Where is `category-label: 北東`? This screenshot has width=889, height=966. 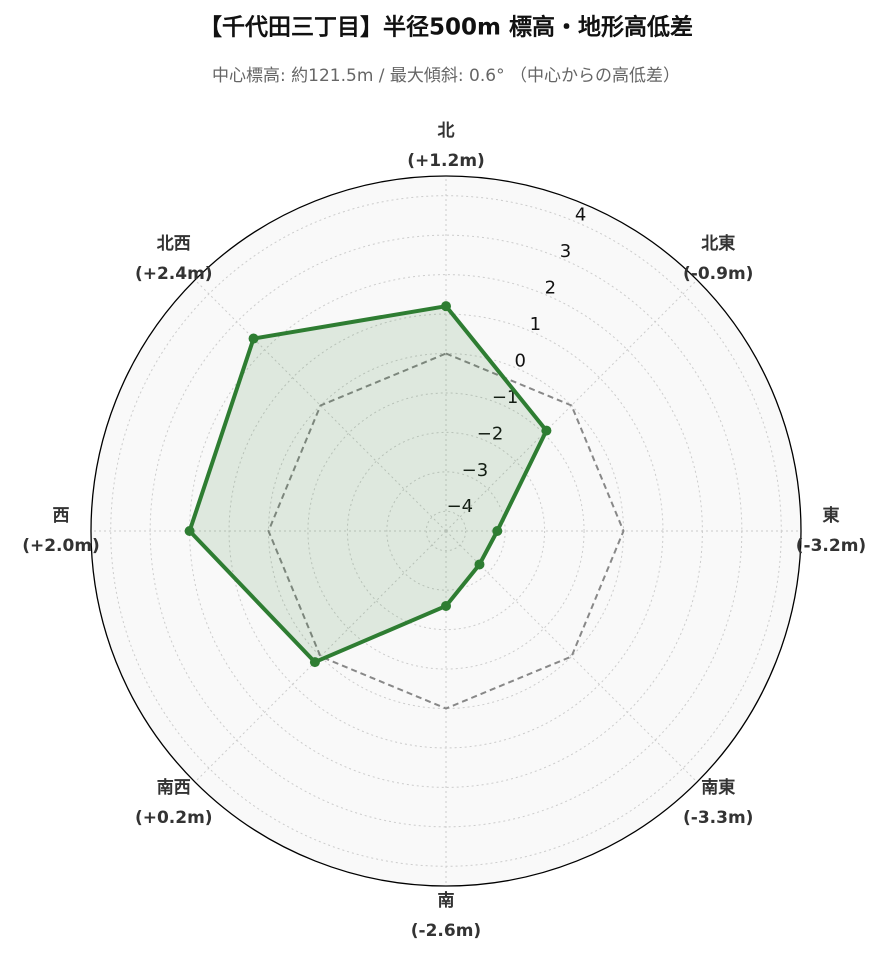
category-label: 北東 is located at coordinates (718, 243).